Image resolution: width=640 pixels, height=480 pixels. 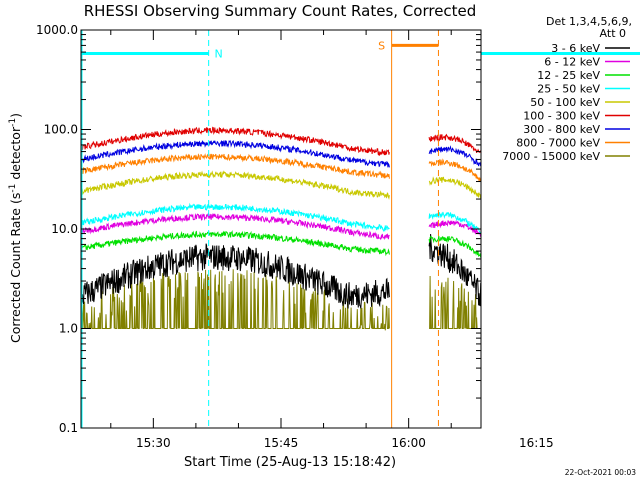 I want to click on y-axis-label: Corrected Count Rate (s-1 detector-1), so click(x=15, y=228).